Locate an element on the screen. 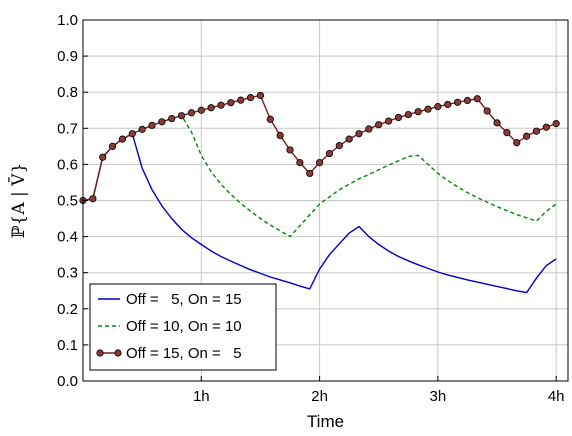 Image resolution: width=572 pixels, height=436 pixels. legend-item: Off = 5, On = 15 is located at coordinates (170, 299).